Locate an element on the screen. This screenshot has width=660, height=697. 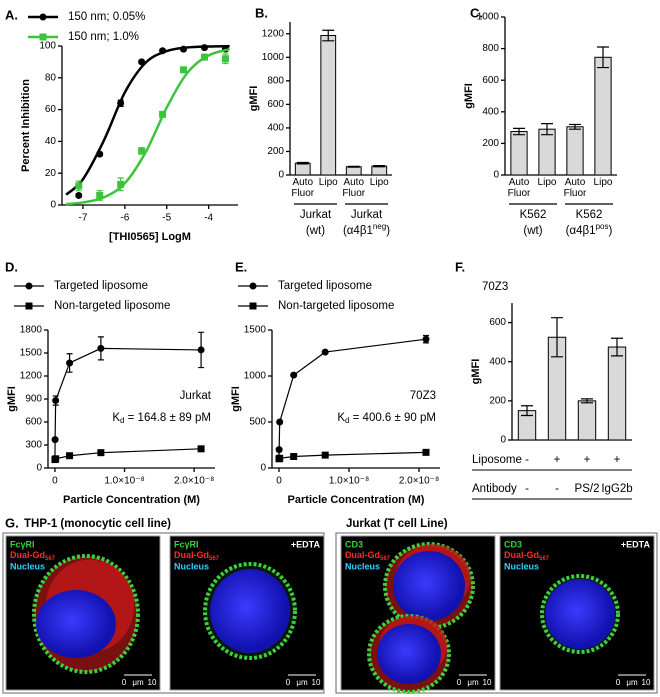
series-line is located at coordinates (128, 454).